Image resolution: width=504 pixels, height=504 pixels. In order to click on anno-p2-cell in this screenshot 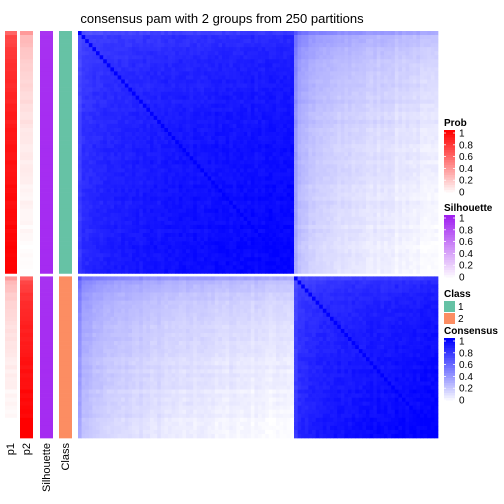, I will do `click(26, 61)`.